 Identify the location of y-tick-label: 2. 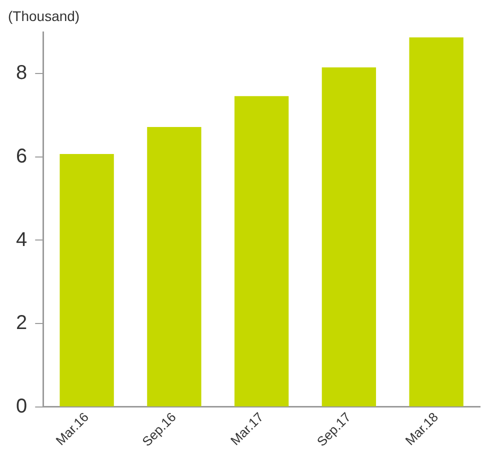
(22, 323).